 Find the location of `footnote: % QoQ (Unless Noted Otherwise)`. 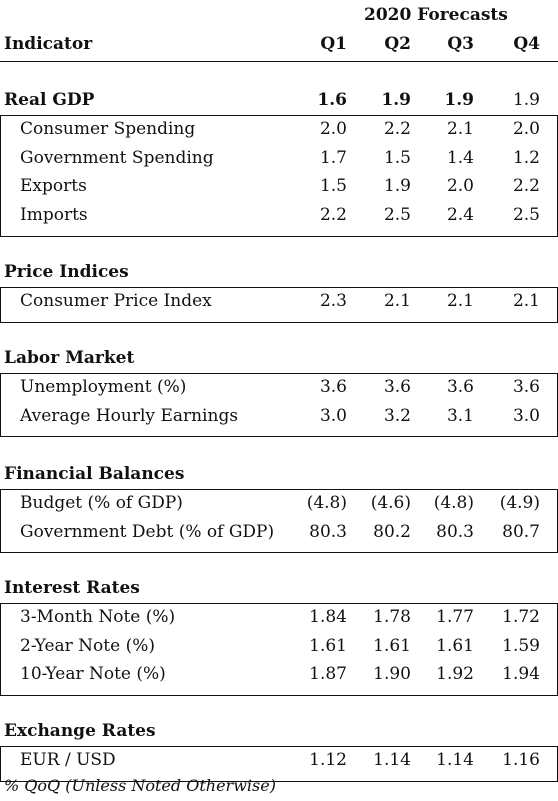

footnote: % QoQ (Unless Noted Otherwise) is located at coordinates (140, 785).